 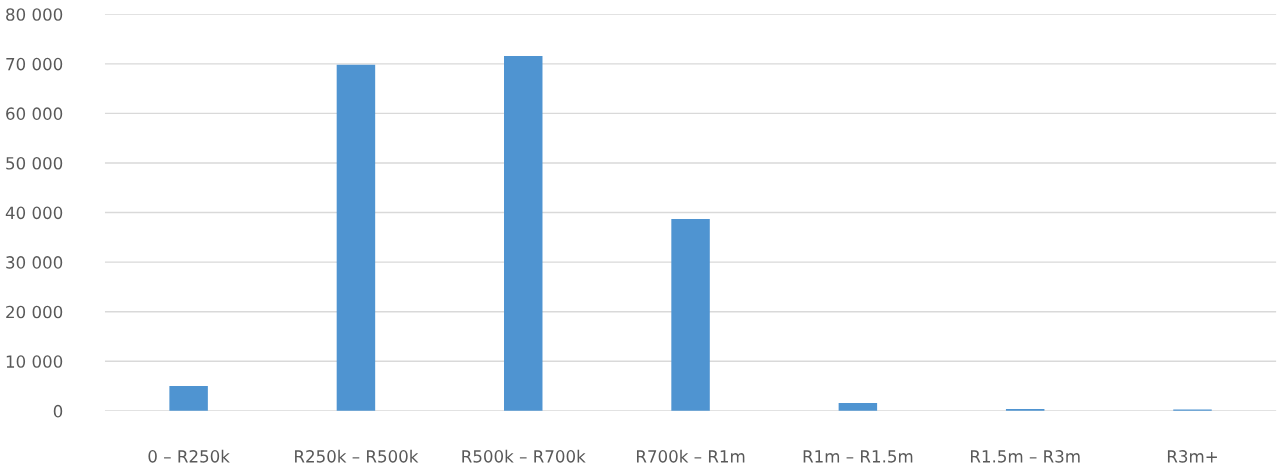 What do you see at coordinates (34, 213) in the screenshot?
I see `y-tick-label: 40 000` at bounding box center [34, 213].